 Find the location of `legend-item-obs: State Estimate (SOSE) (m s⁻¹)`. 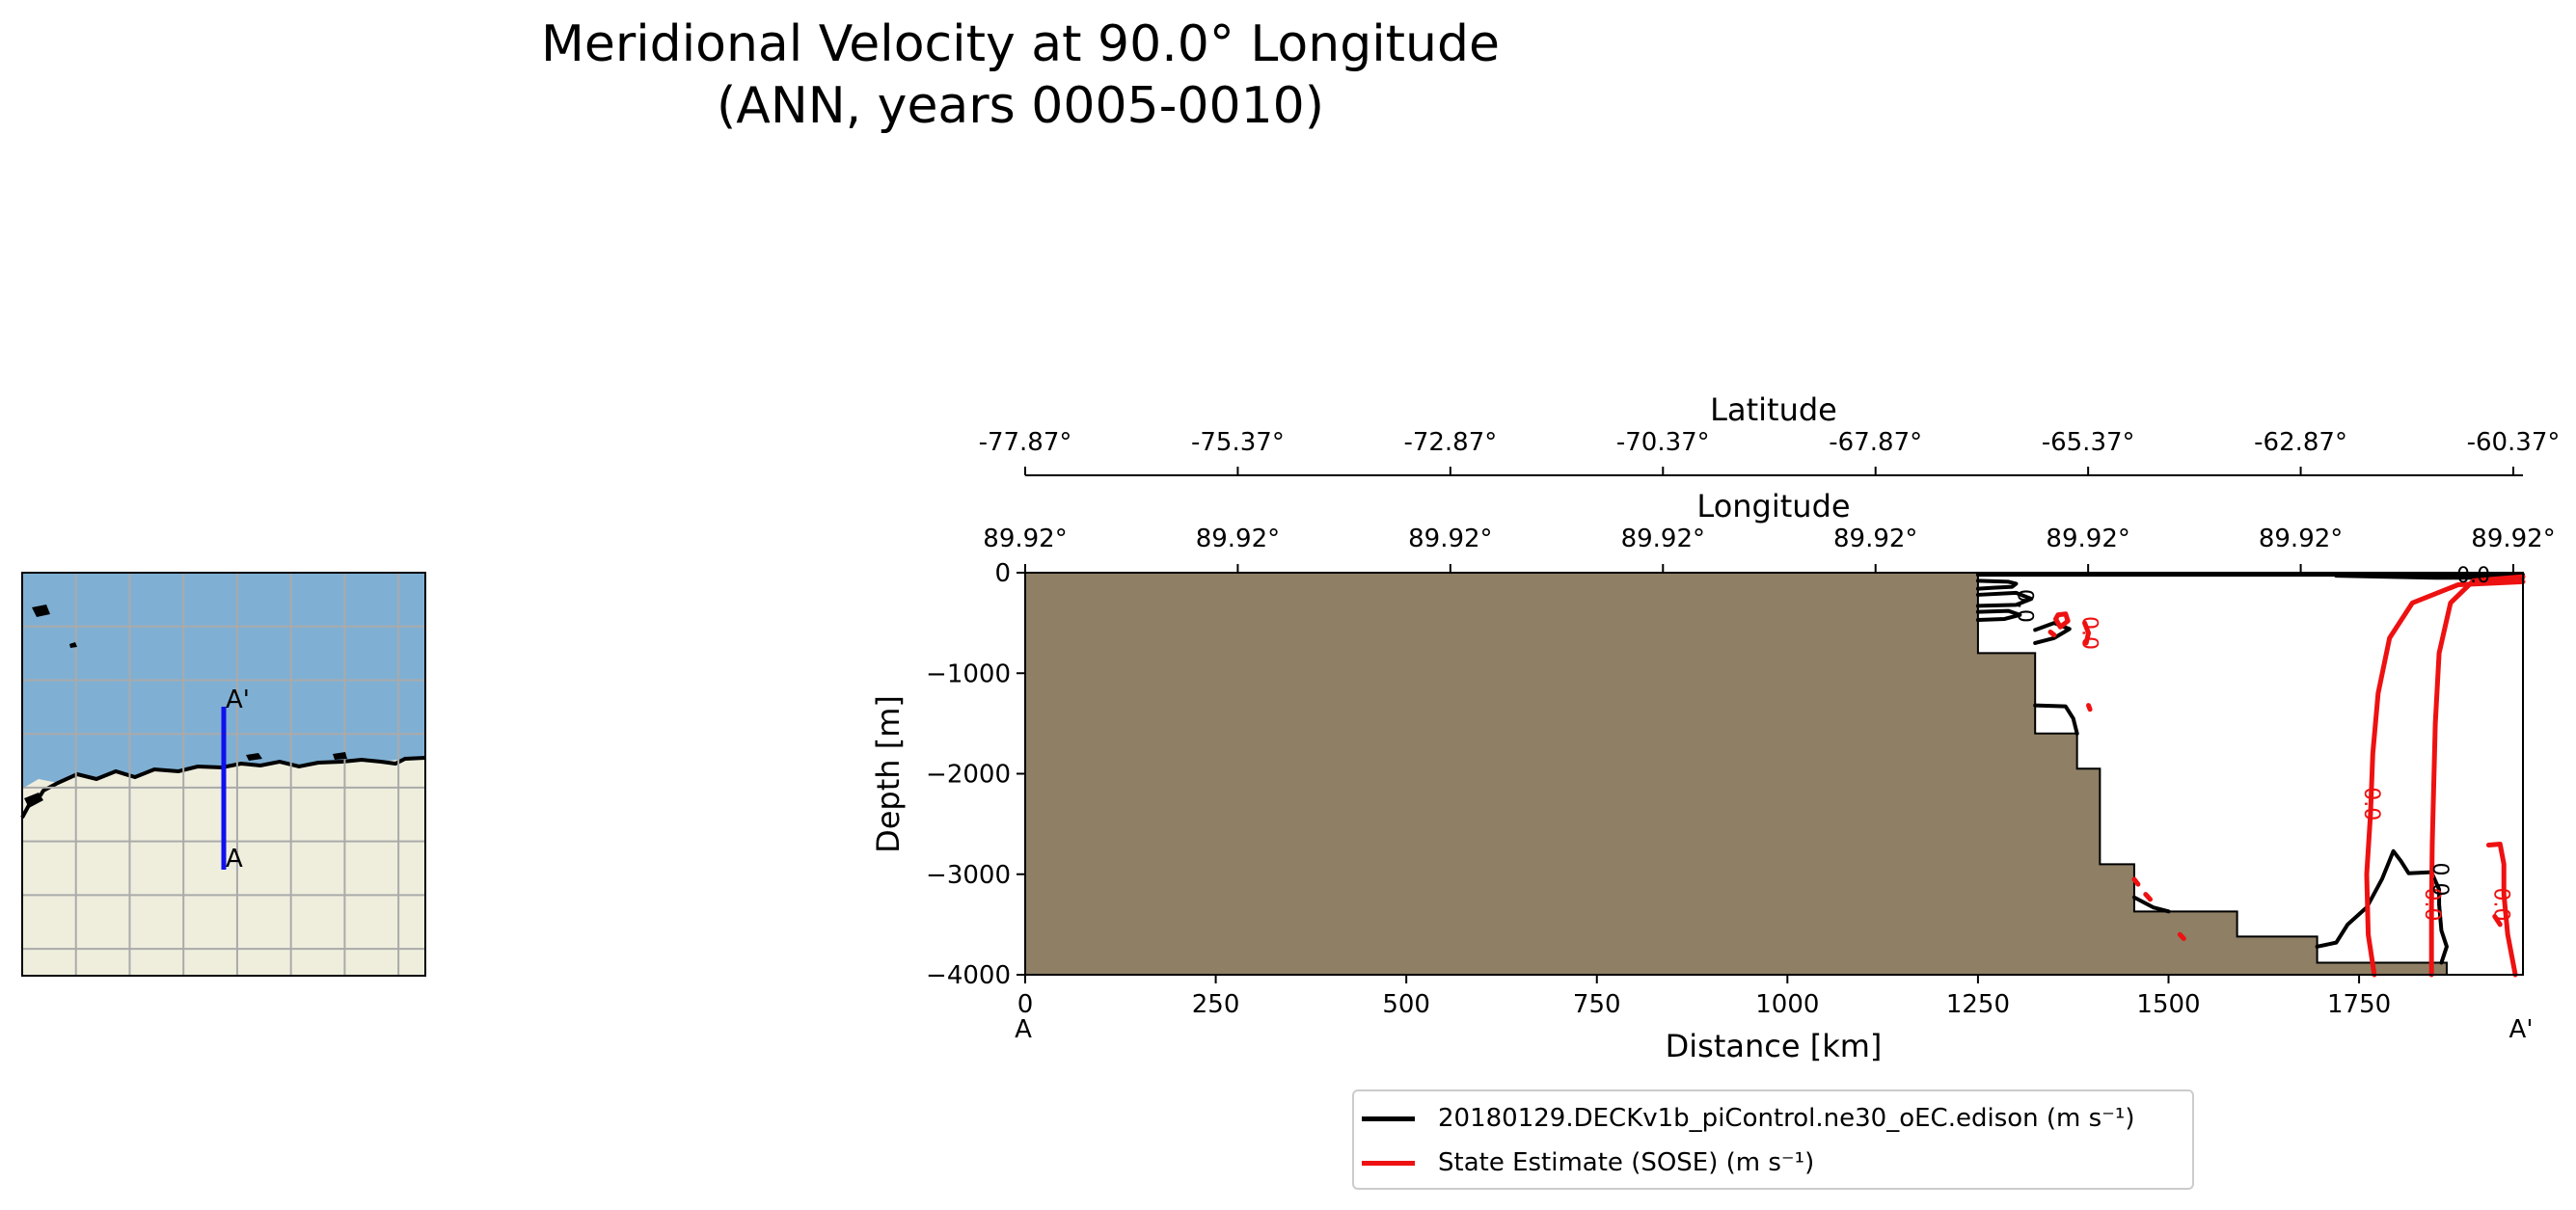

legend-item-obs: State Estimate (SOSE) (m s⁻¹) is located at coordinates (1588, 1162).